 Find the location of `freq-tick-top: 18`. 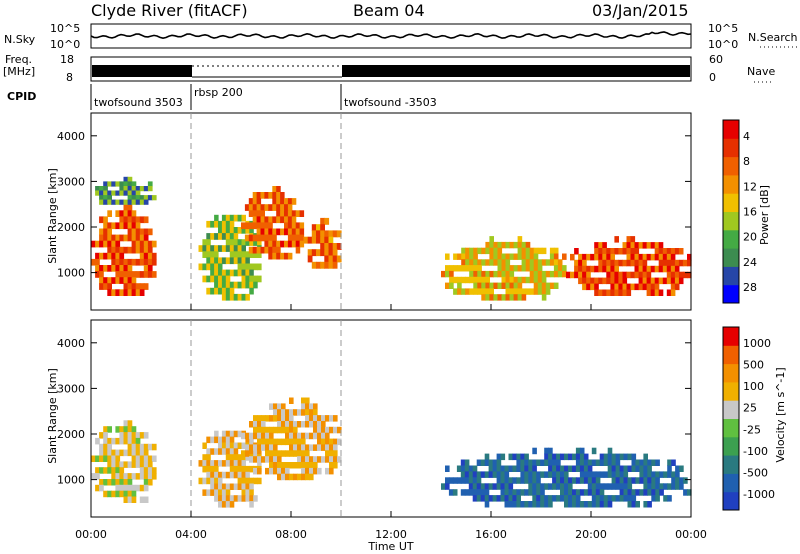

freq-tick-top: 18 is located at coordinates (67, 59).